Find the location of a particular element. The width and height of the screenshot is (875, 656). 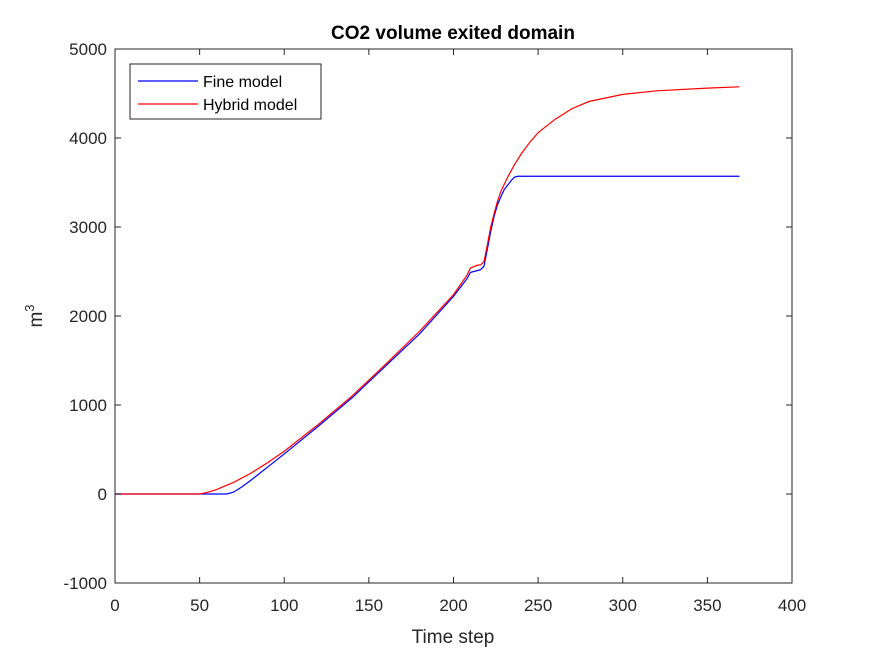

y-tick-label: -1000 is located at coordinates (85, 583).